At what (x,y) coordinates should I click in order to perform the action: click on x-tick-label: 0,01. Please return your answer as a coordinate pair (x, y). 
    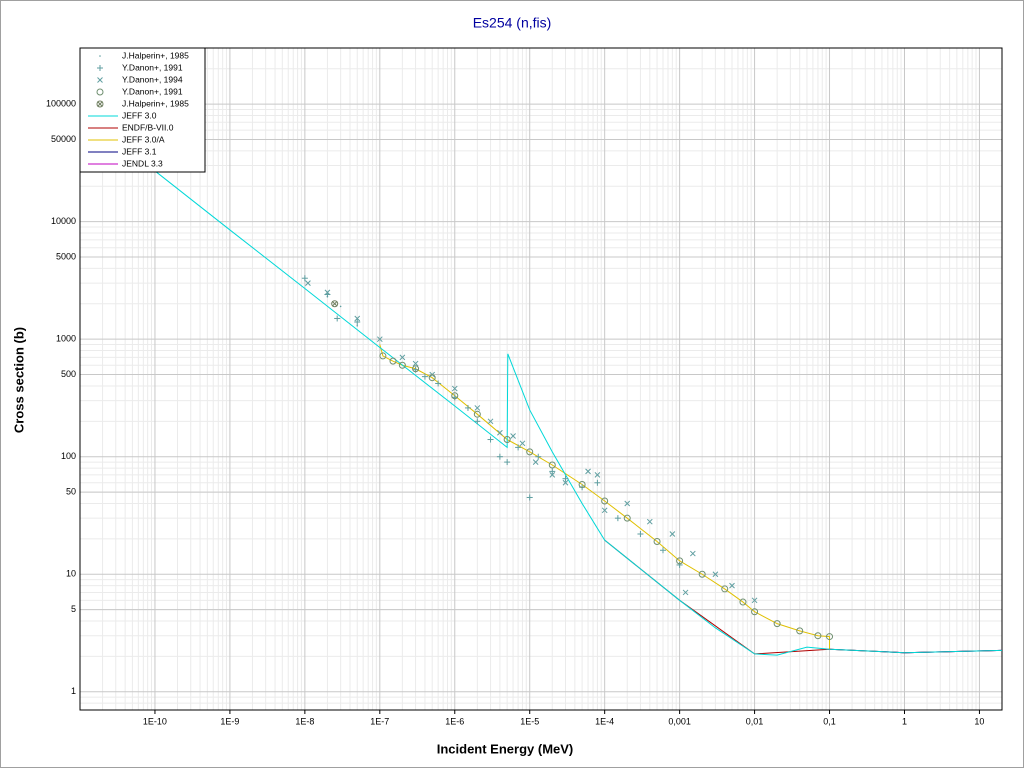
    Looking at the image, I should click on (755, 721).